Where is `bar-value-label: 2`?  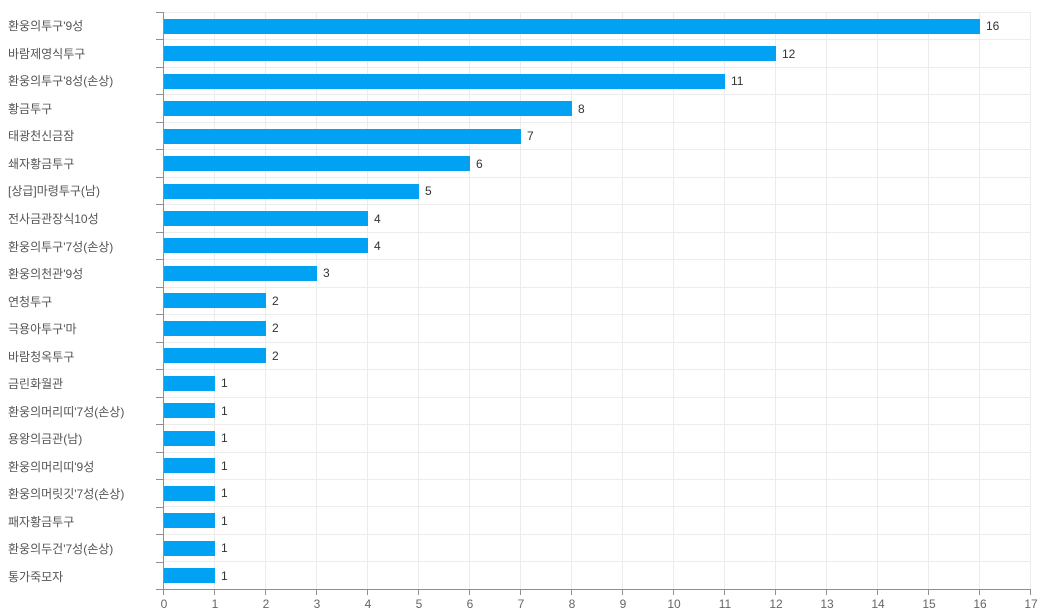
bar-value-label: 2 is located at coordinates (275, 328).